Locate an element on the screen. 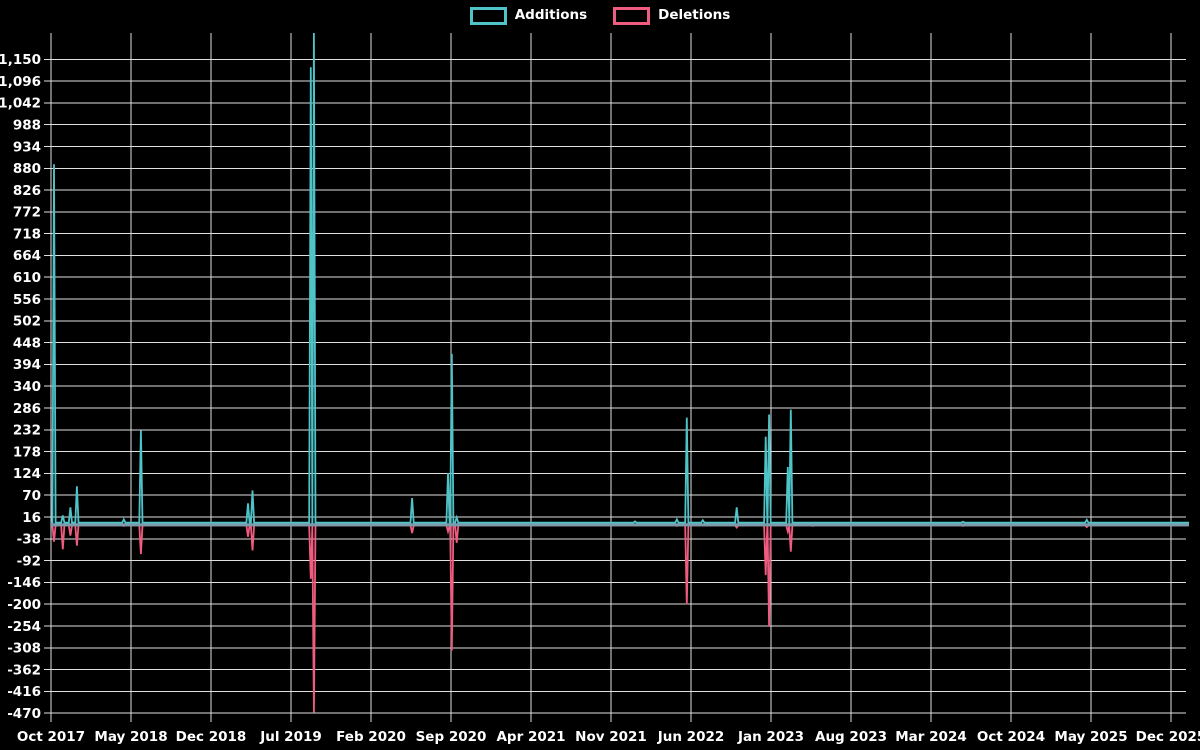 The width and height of the screenshot is (1200, 750). y-tick-label: 286 is located at coordinates (27, 409).